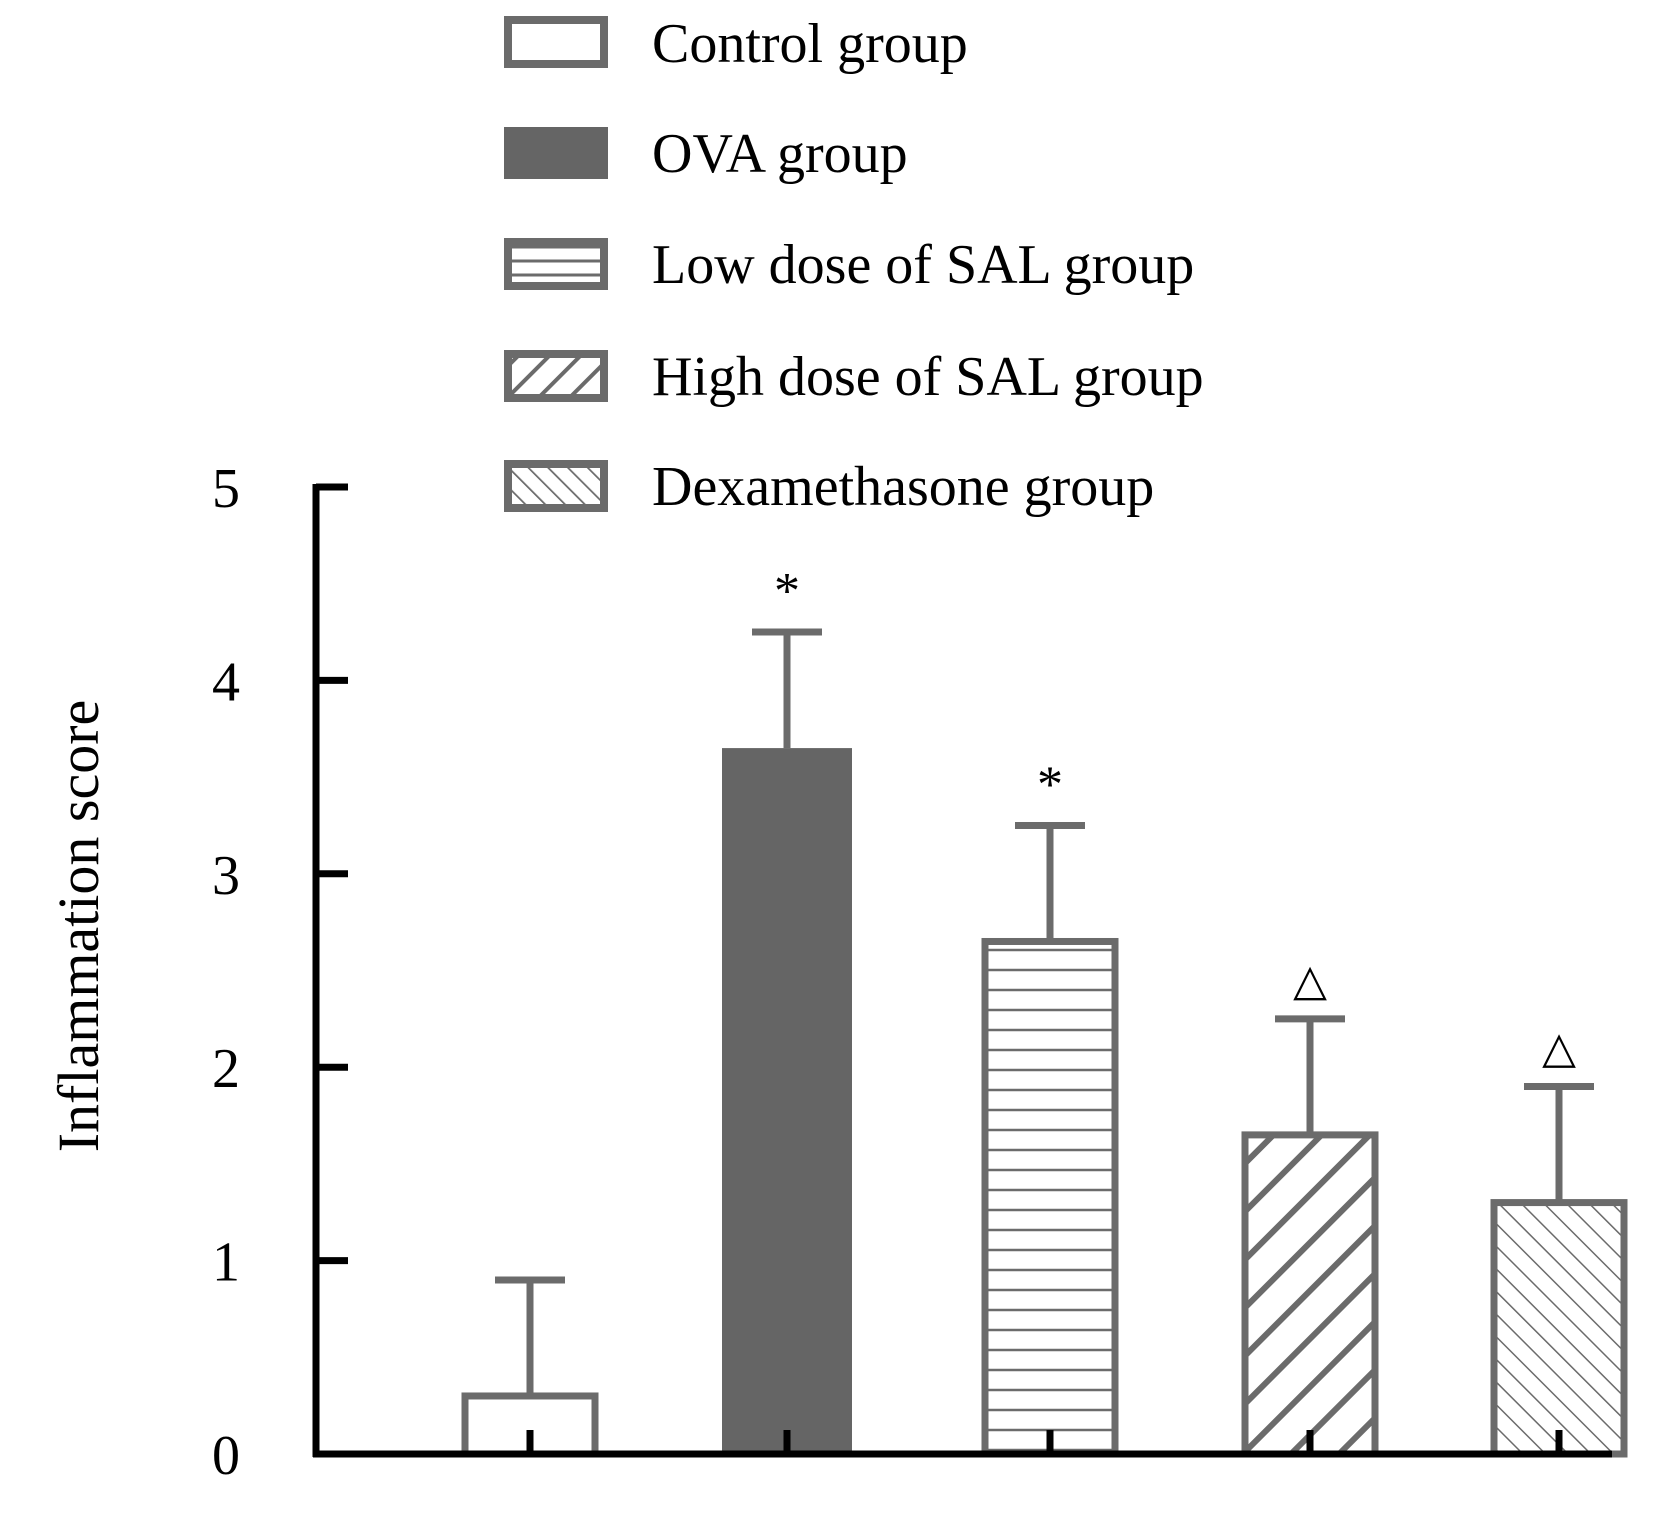 This screenshot has width=1654, height=1528. Describe the element at coordinates (1310, 980) in the screenshot. I see `significance-marker-high-dose-of-sal-group: △` at that location.